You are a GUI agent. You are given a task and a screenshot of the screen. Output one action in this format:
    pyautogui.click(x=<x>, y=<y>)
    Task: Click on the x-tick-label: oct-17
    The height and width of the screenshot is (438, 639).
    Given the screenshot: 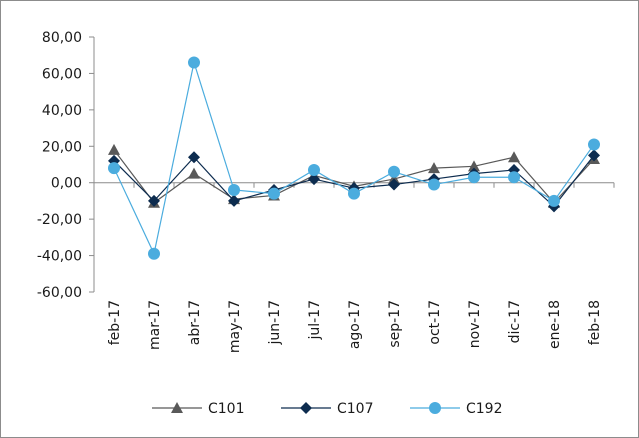 What is the action you would take?
    pyautogui.click(x=435, y=322)
    